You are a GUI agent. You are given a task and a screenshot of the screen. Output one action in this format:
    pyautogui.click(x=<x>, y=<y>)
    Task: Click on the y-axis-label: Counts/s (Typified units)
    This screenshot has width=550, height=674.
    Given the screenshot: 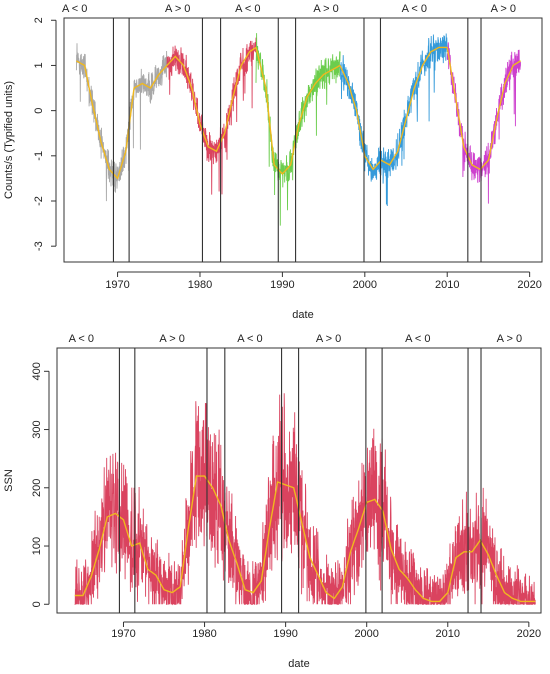 What is the action you would take?
    pyautogui.click(x=9, y=140)
    